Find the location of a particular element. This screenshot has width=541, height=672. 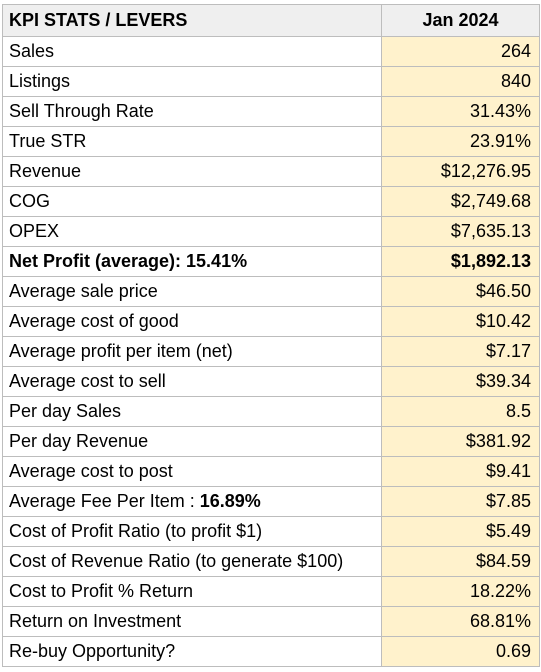

table-row: Average cost to sell $39.34 is located at coordinates (271, 381).